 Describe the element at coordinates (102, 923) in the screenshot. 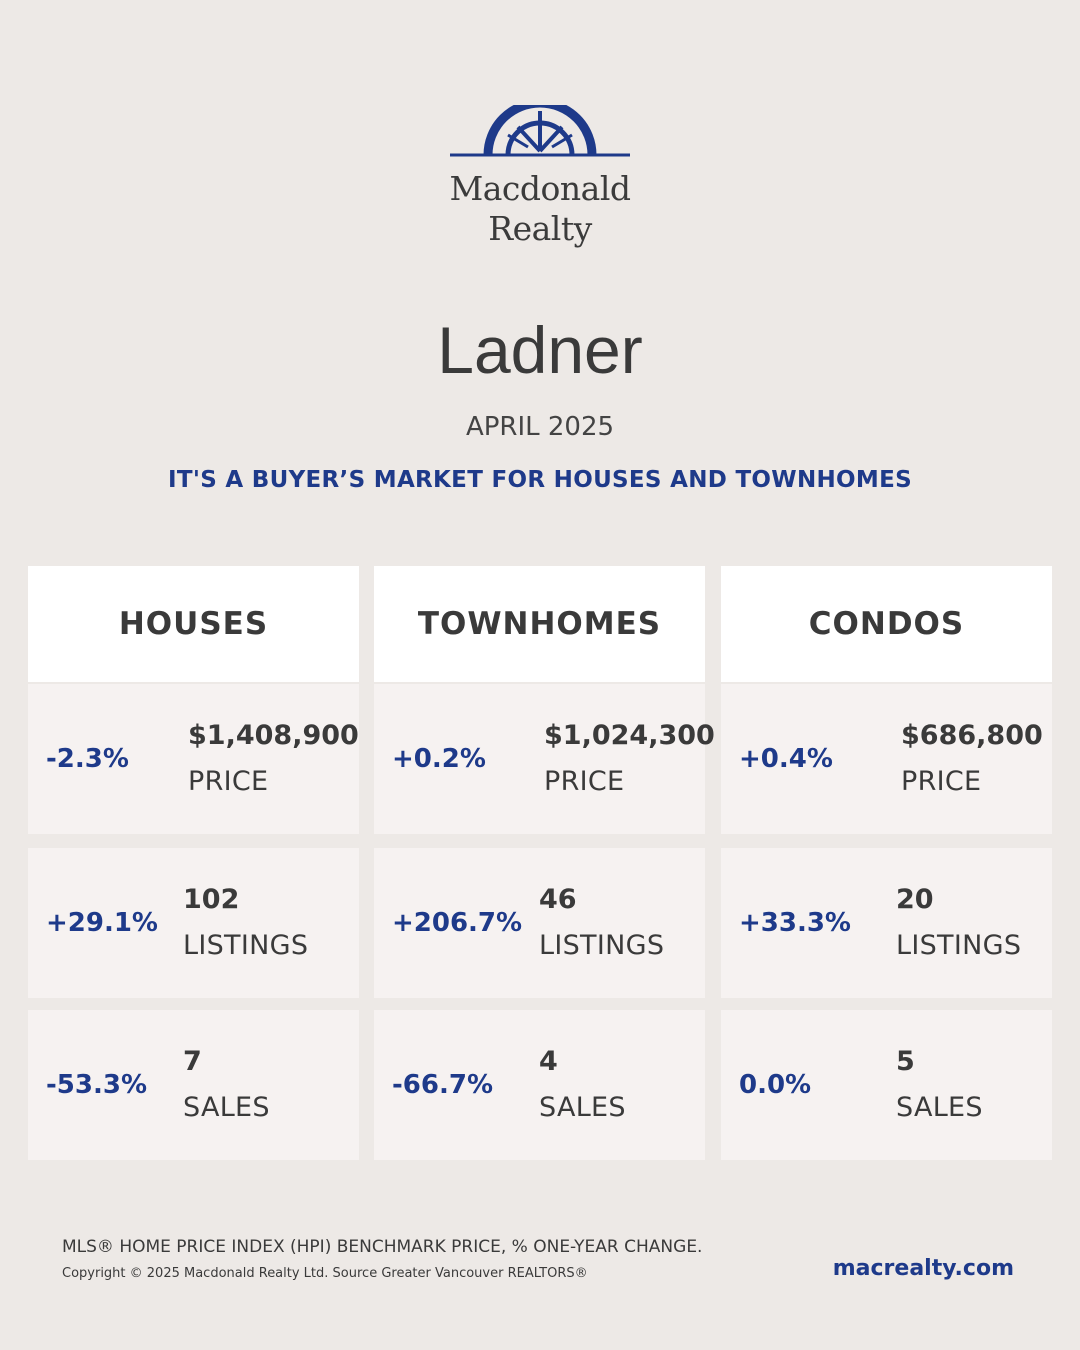

I see `percent-change: +29.1%` at that location.